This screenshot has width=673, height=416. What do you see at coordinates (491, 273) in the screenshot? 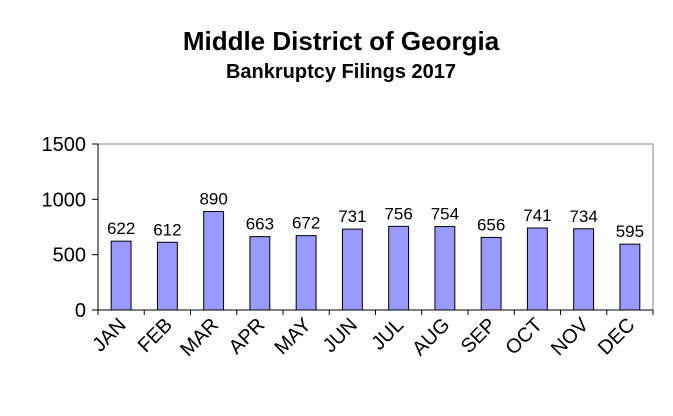
I see `bar-sep` at bounding box center [491, 273].